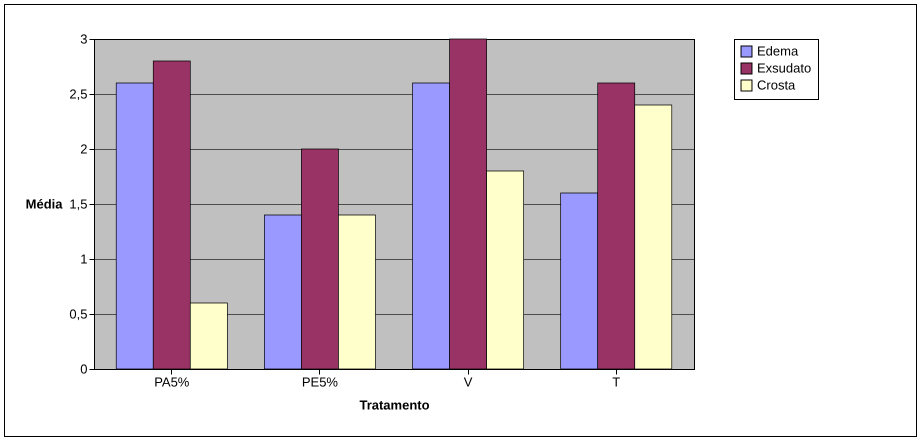 The width and height of the screenshot is (923, 443). I want to click on y-tick-label: 0, so click(84, 369).